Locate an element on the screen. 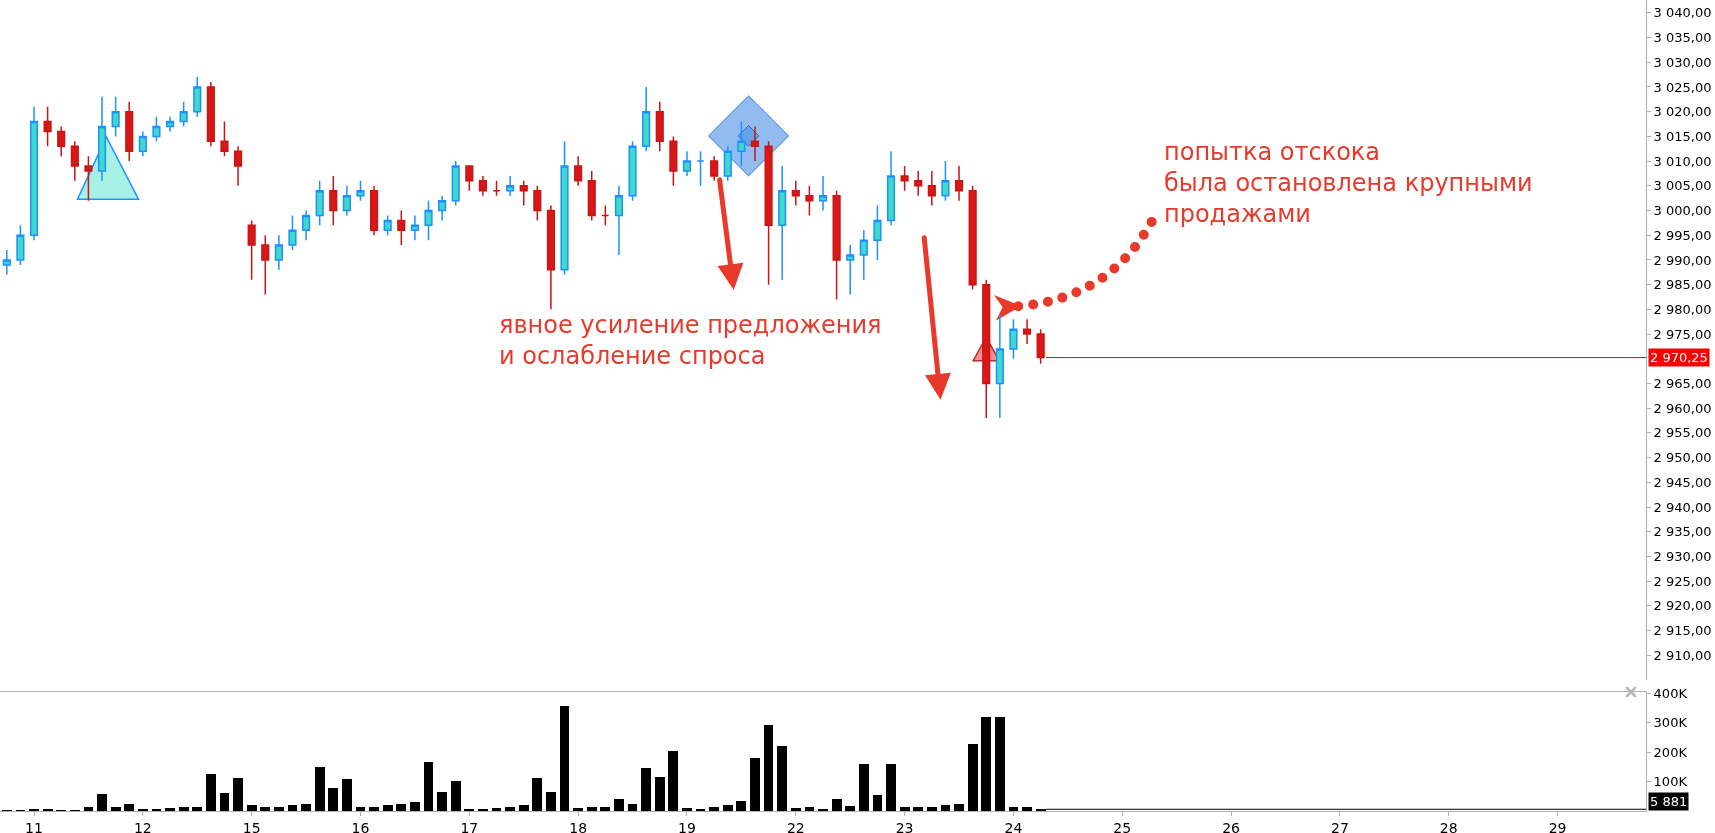  y-tick-label: 2 965,00 is located at coordinates (1682, 384).